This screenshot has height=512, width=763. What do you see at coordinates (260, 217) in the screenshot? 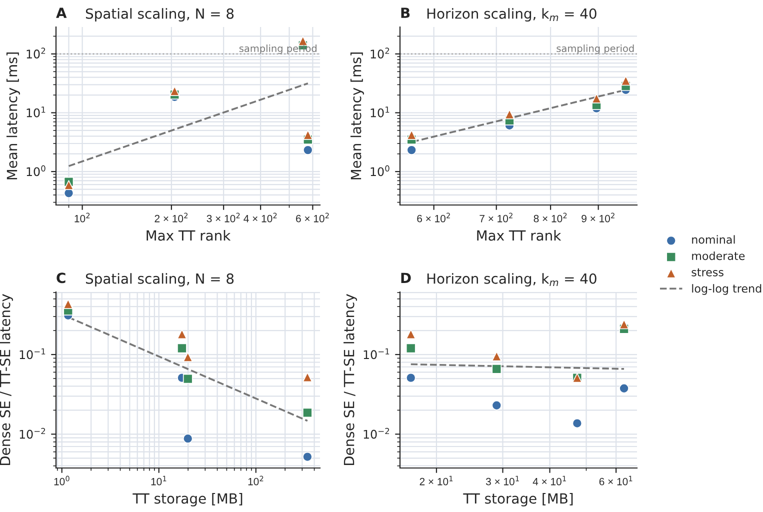
I see `x-tick-label: 4 × 10$^{2}$` at bounding box center [260, 217].